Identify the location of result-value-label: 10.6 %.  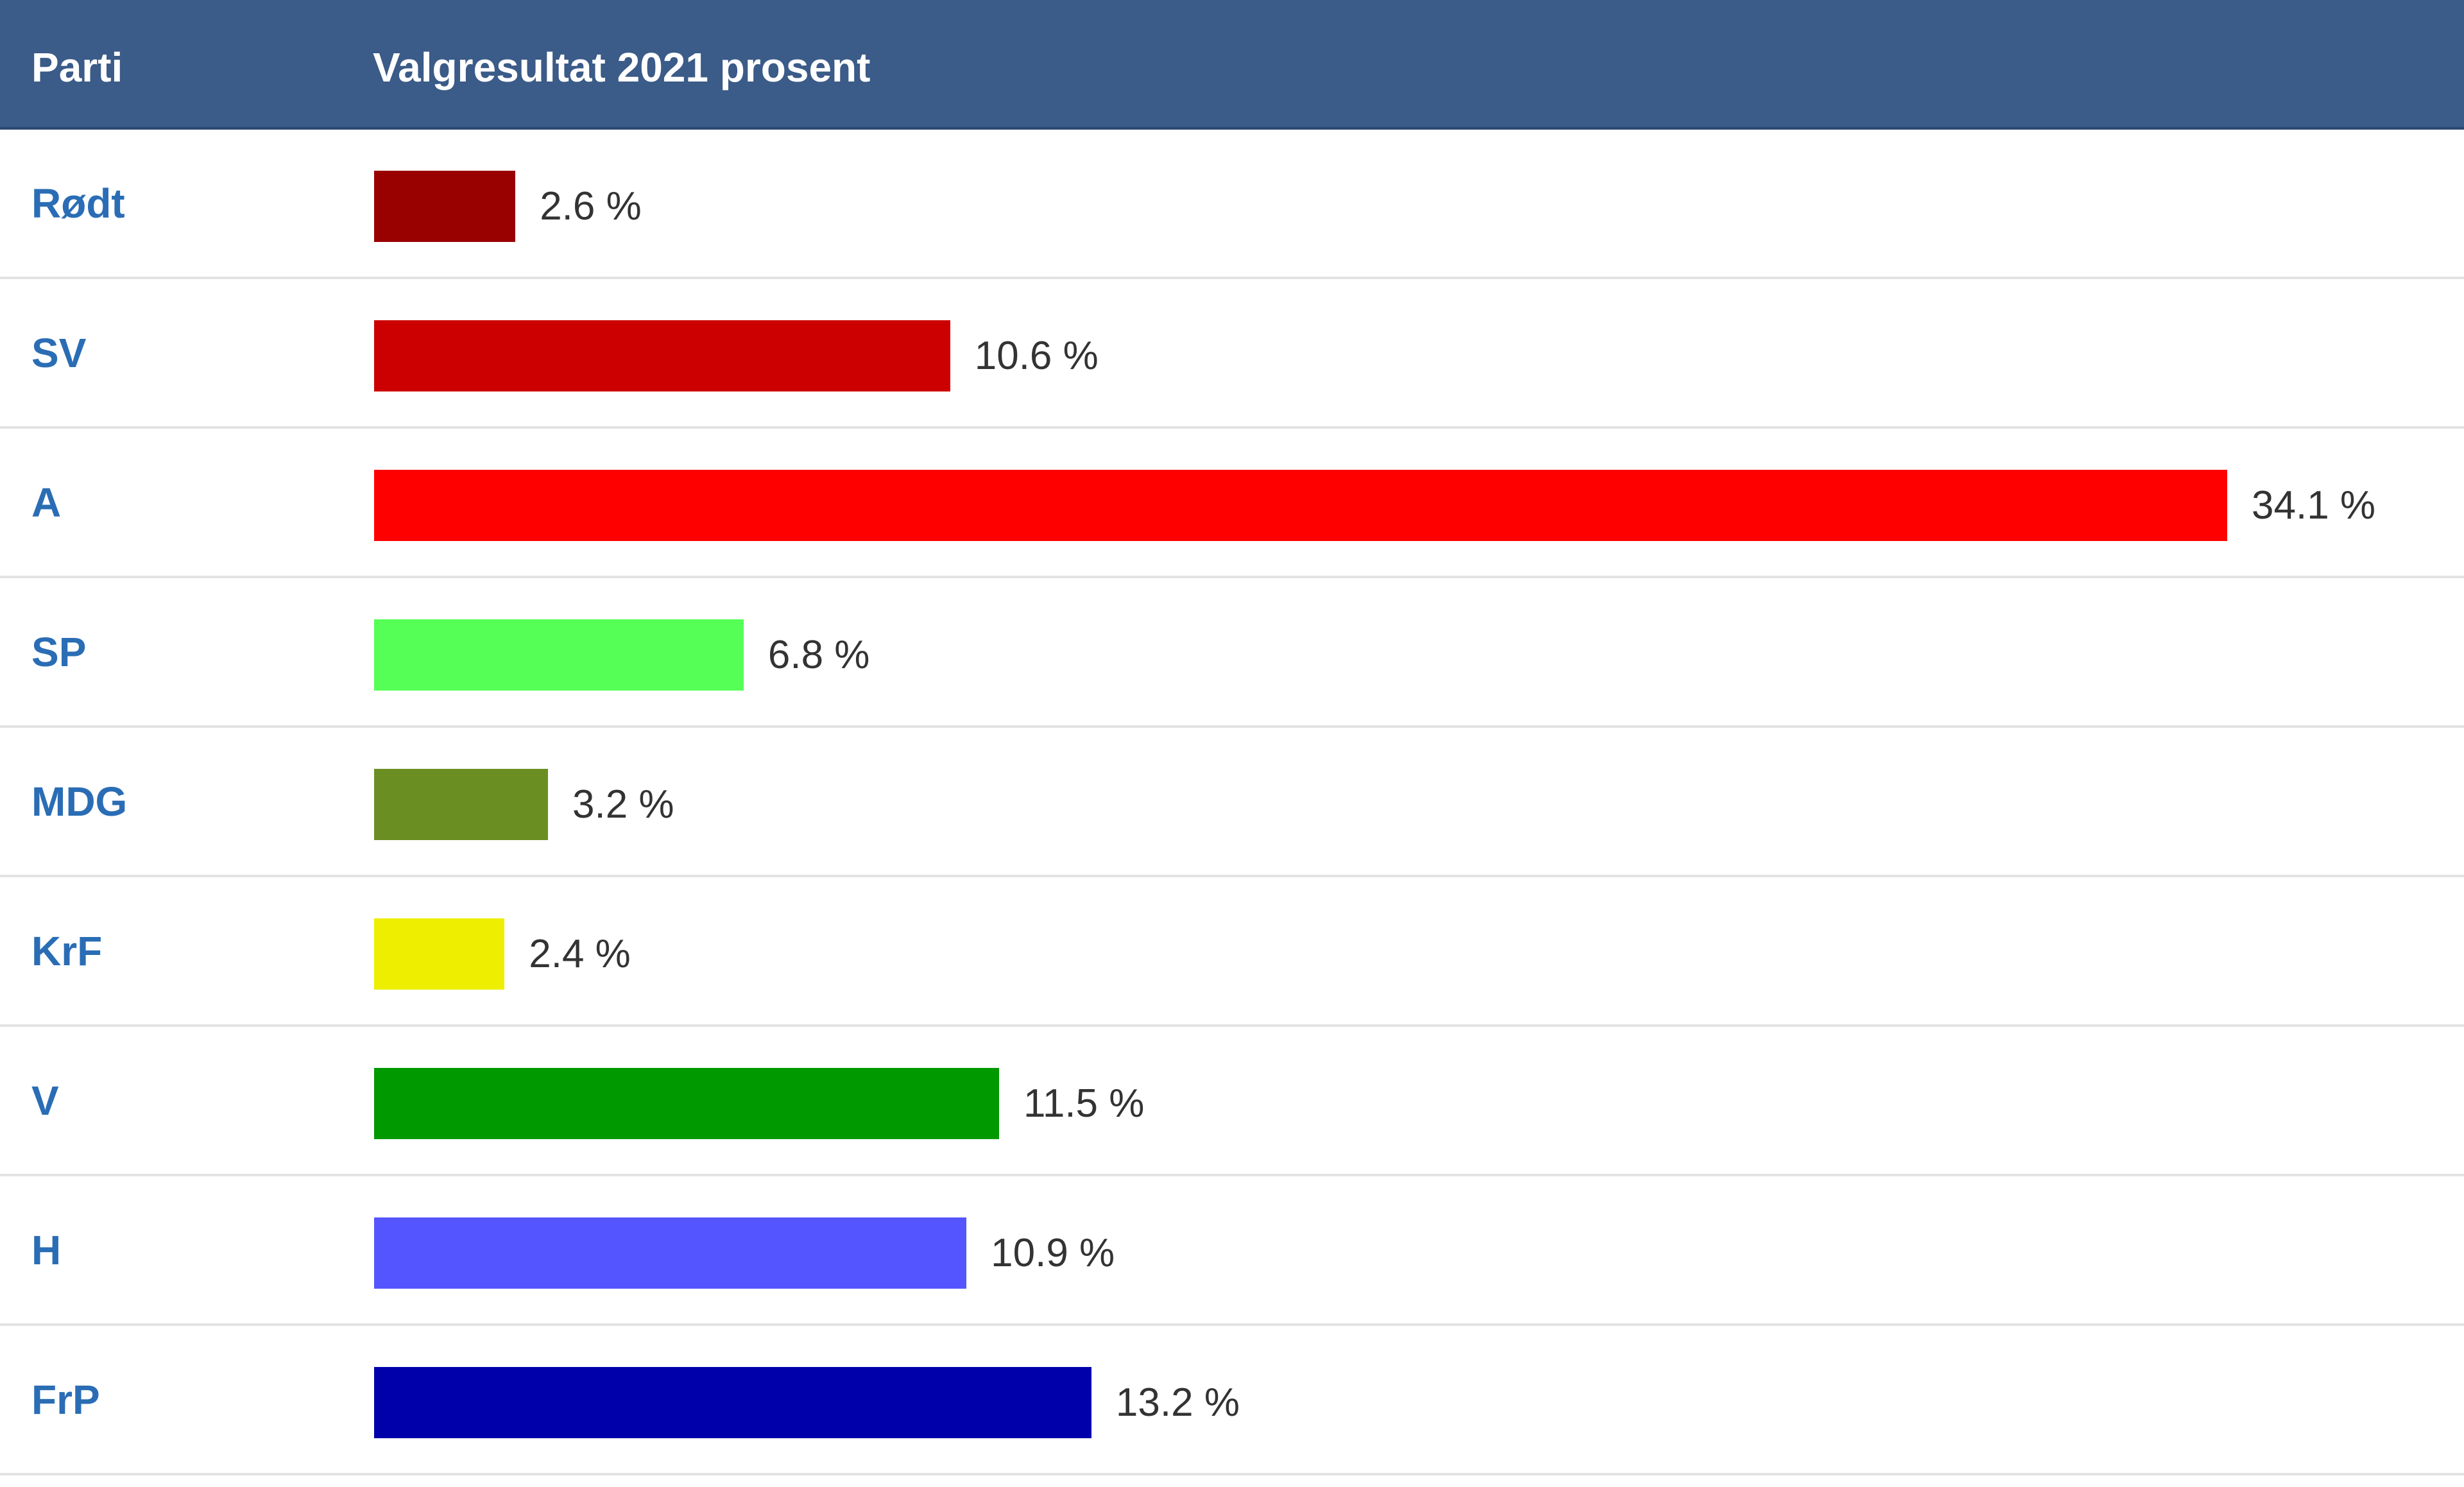
(1036, 356).